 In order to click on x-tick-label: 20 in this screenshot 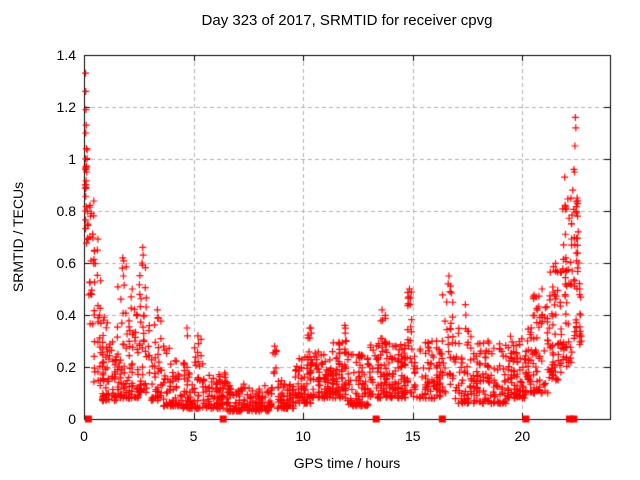, I will do `click(522, 436)`.